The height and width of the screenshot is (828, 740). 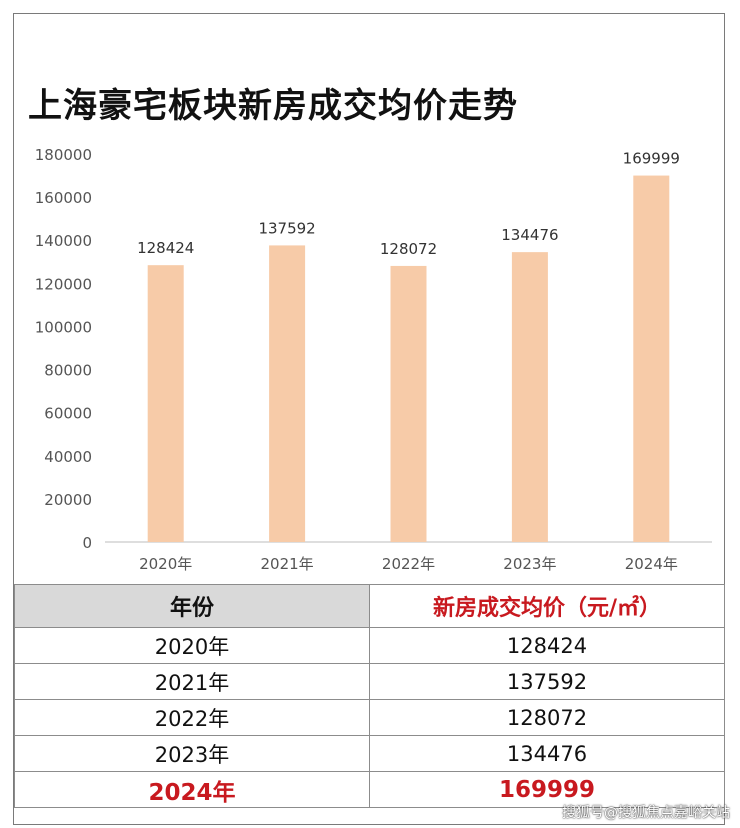 What do you see at coordinates (286, 228) in the screenshot?
I see `data-label: 137592` at bounding box center [286, 228].